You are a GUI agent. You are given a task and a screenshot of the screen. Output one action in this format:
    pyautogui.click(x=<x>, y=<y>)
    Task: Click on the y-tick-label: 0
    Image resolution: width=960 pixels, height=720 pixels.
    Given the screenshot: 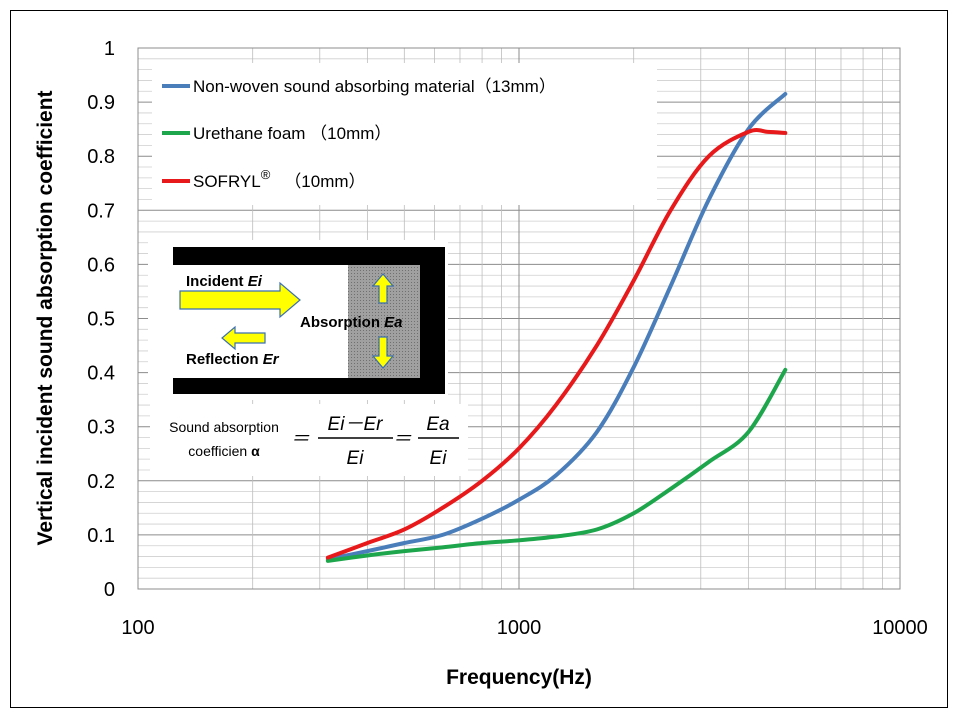 What is the action you would take?
    pyautogui.click(x=109, y=590)
    